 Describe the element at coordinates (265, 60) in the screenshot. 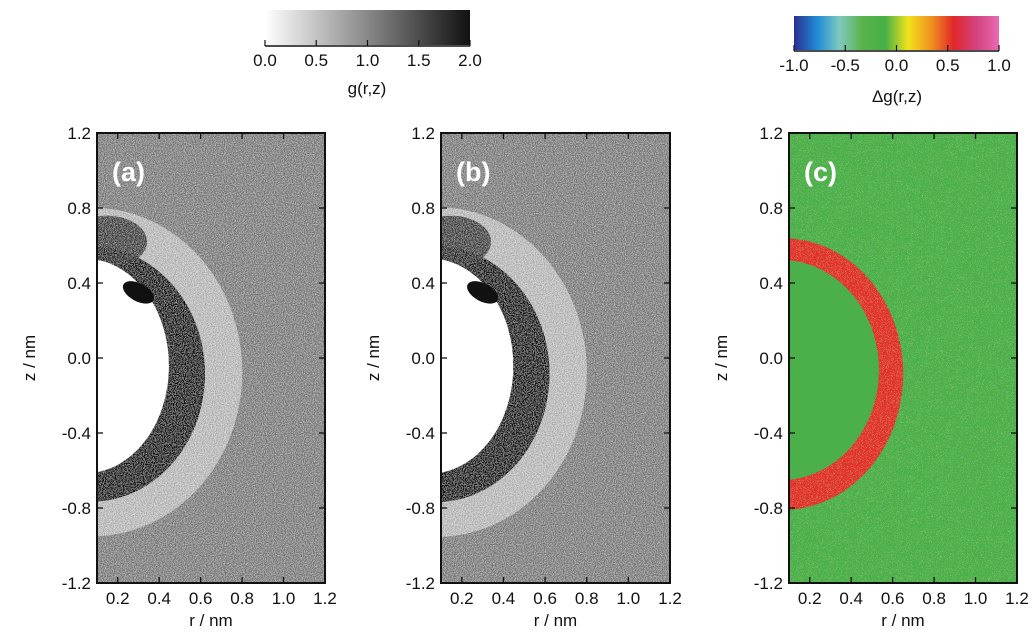

I see `gray-colorbar-tick-label: 0.0` at that location.